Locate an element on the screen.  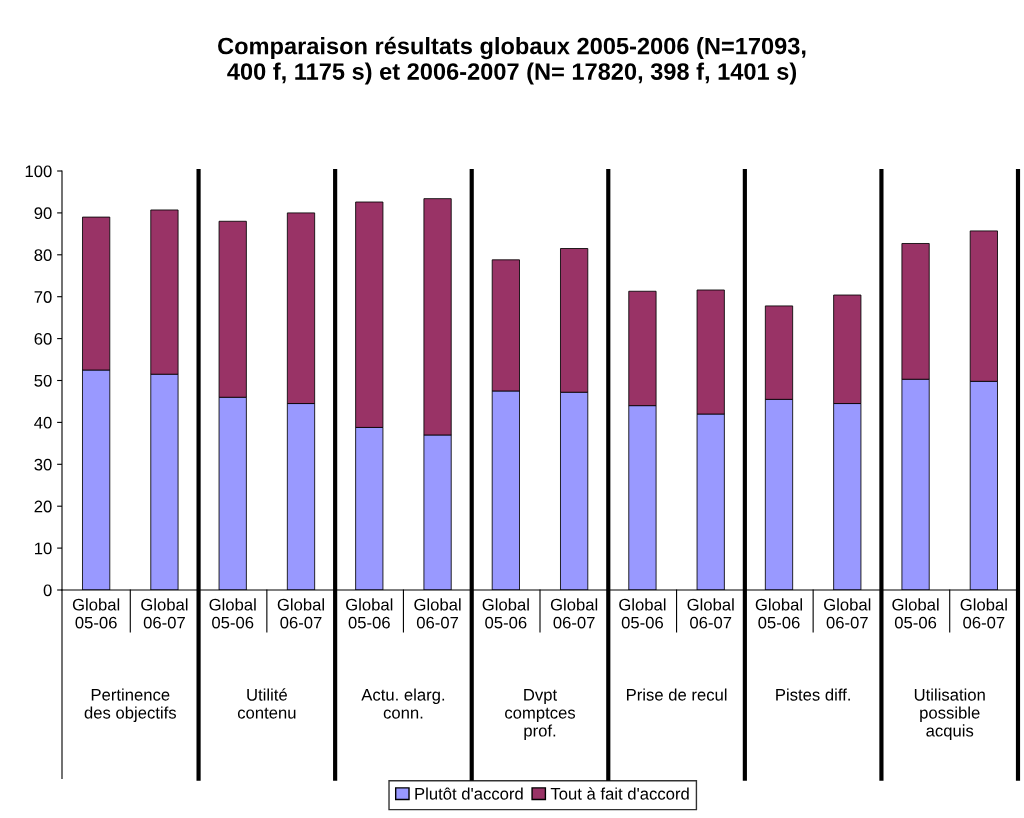
y-tick-label: 100 is located at coordinates (38, 171).